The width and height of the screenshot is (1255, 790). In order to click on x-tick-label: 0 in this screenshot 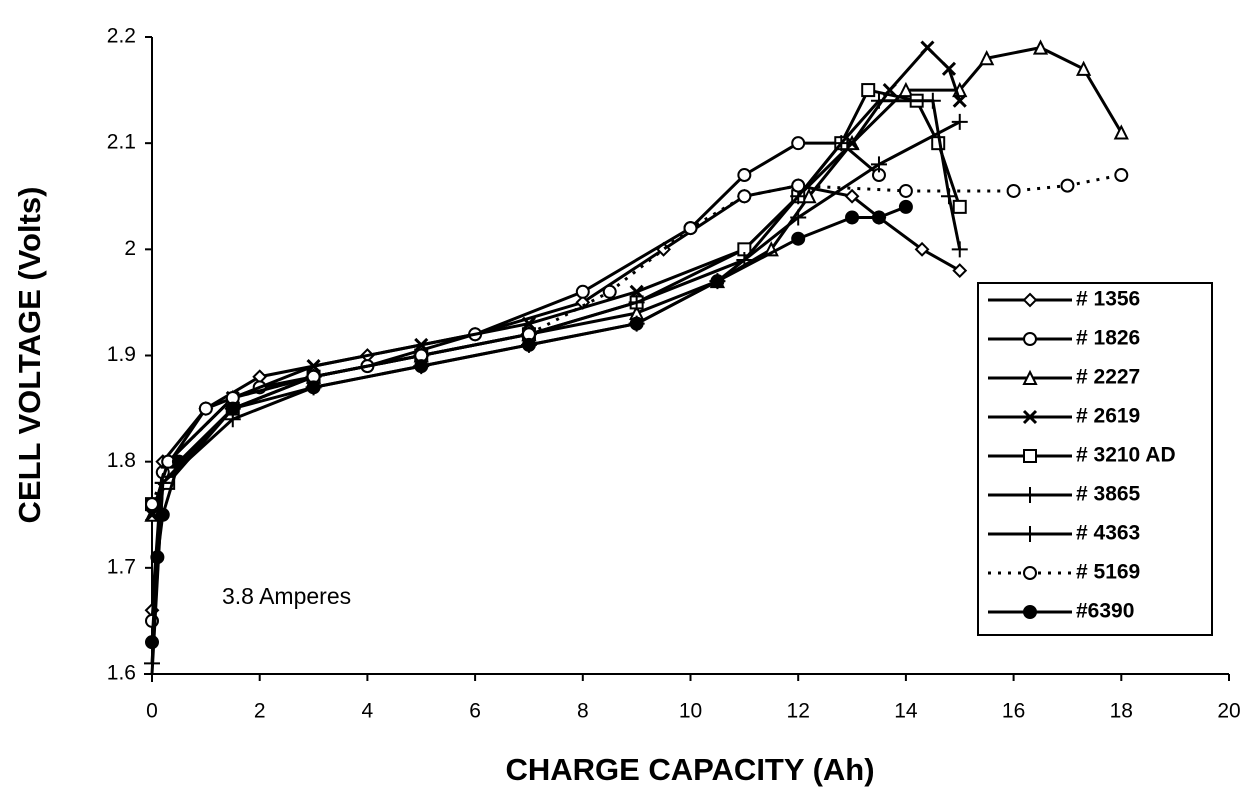, I will do `click(152, 711)`.